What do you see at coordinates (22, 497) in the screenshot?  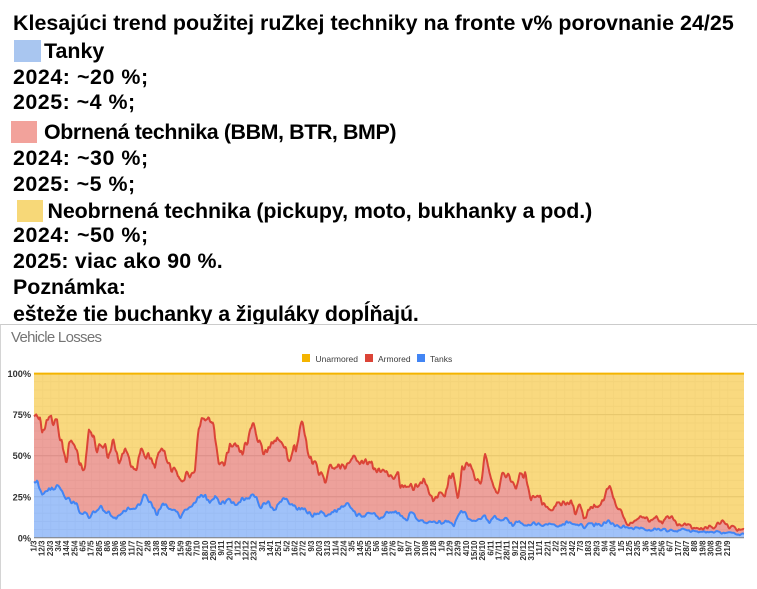 I see `svg-text: 25%` at bounding box center [22, 497].